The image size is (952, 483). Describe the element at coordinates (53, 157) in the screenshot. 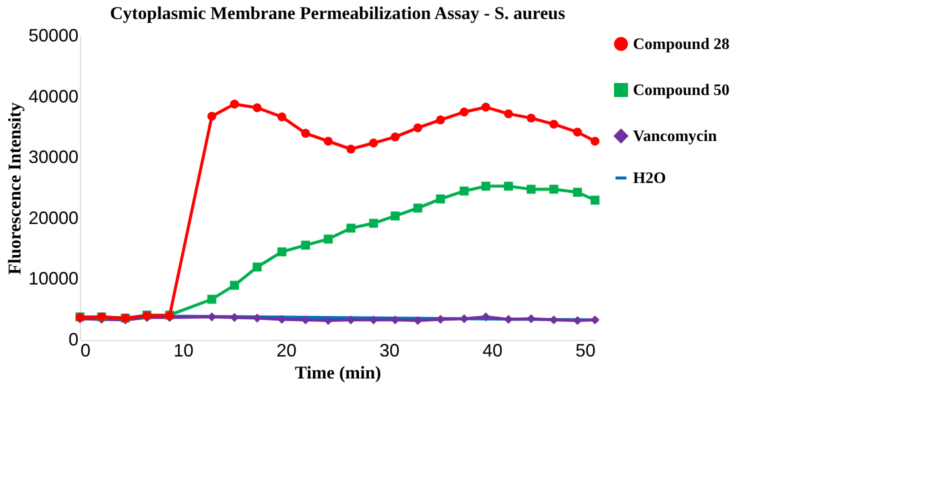

I see `y-tick-label: 30000` at that location.